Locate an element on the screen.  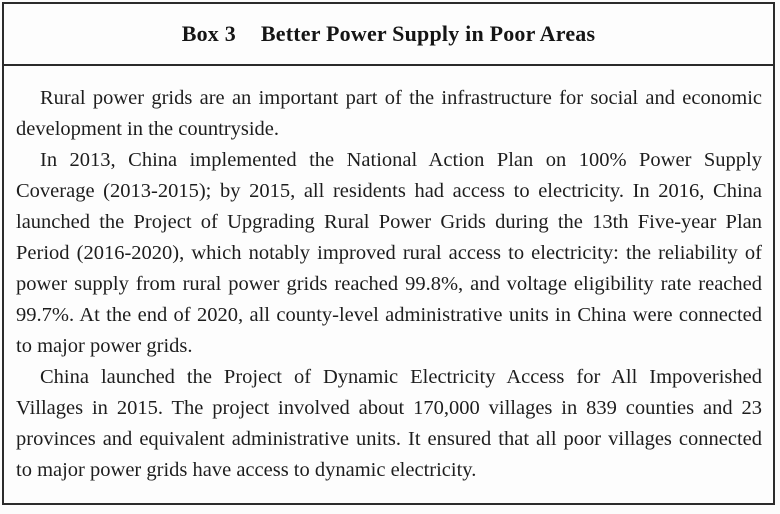
box-number-label: Box 3 is located at coordinates (208, 33).